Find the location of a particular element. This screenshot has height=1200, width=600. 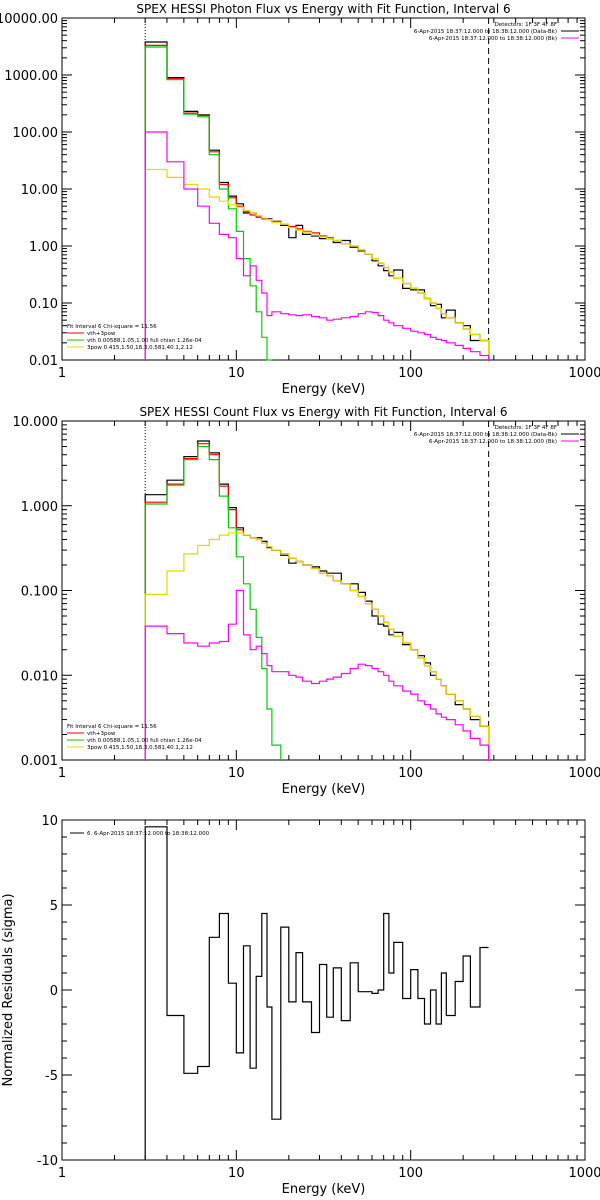

y-tick-label: -5 is located at coordinates (51, 1076).